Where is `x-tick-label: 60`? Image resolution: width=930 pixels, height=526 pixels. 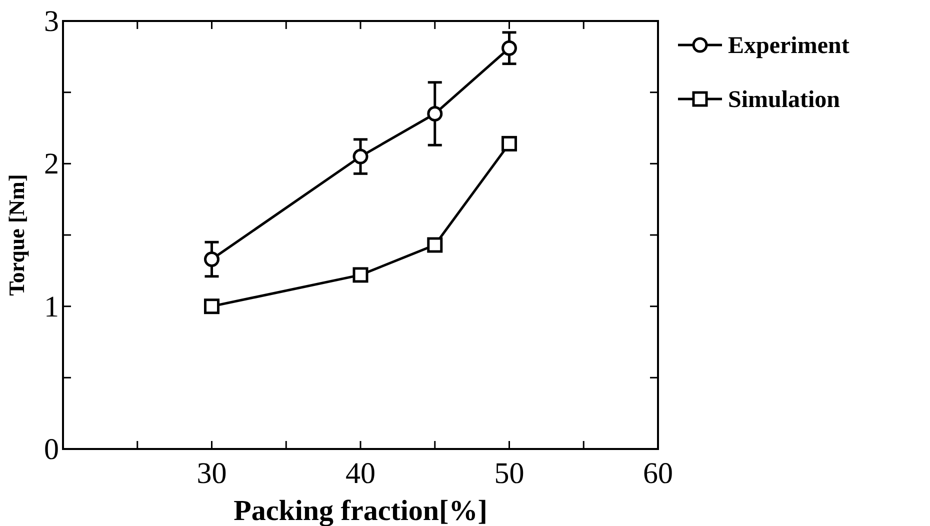
x-tick-label: 60 is located at coordinates (658, 473).